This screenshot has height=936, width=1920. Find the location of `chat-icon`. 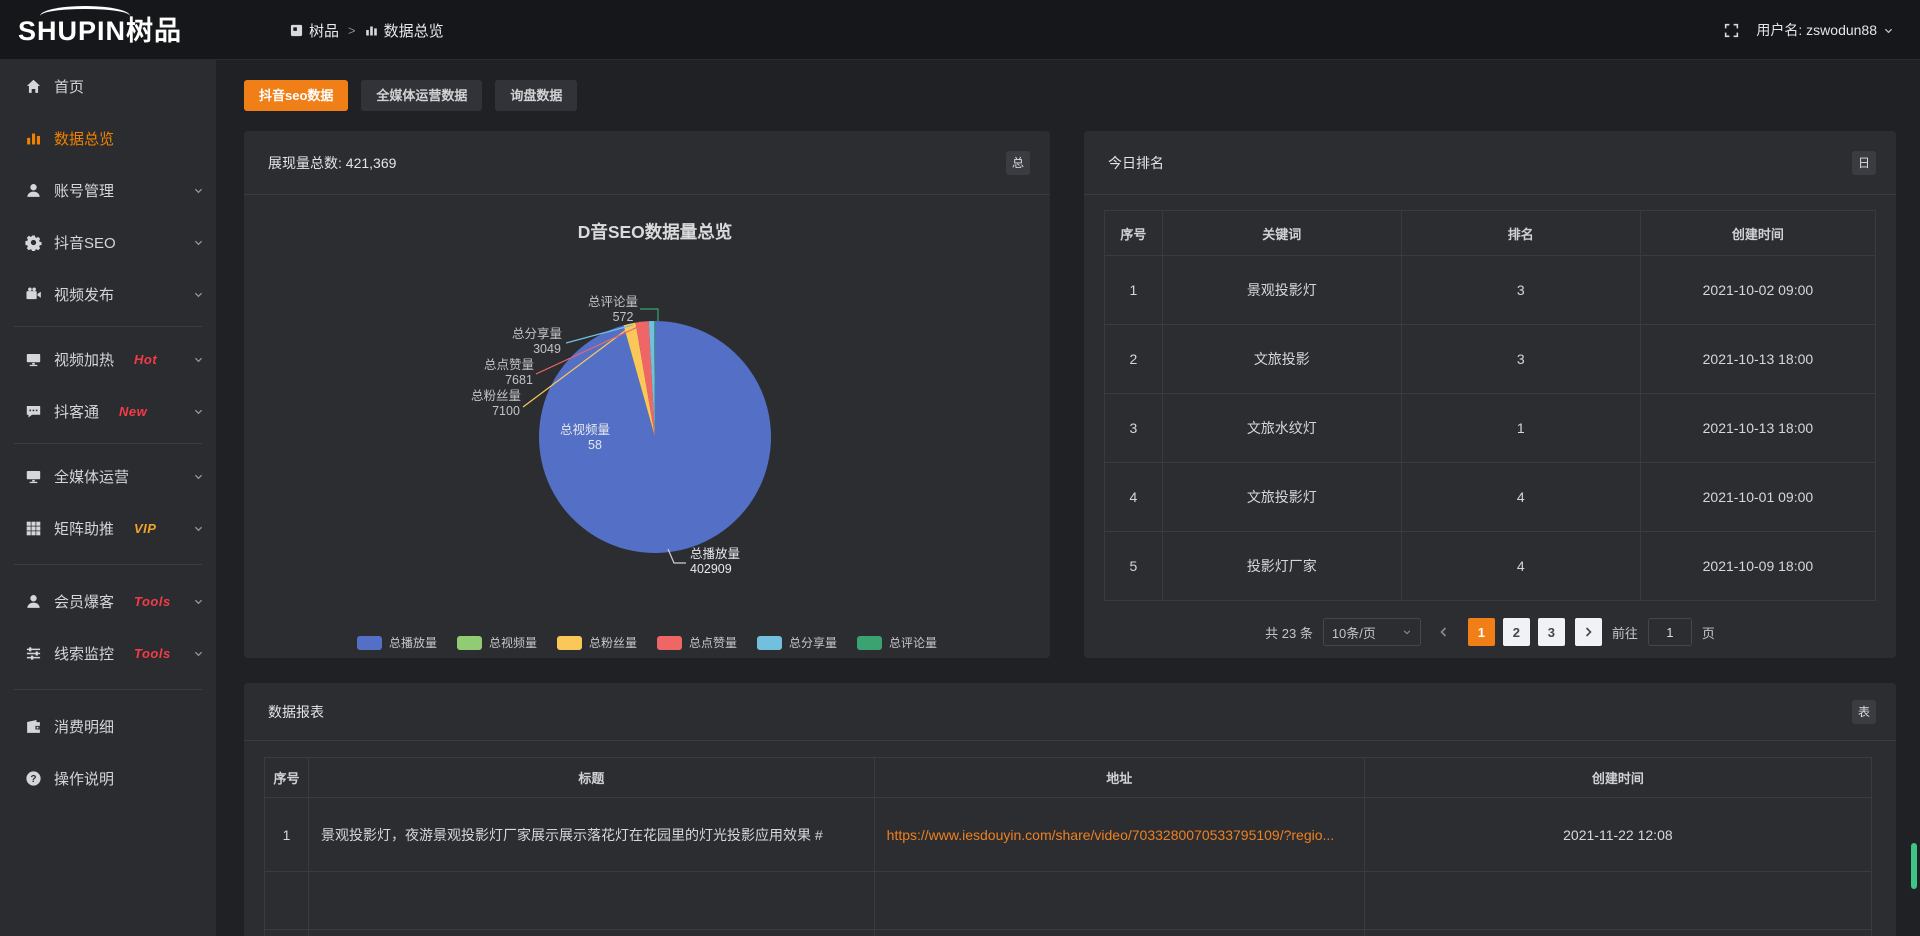

chat-icon is located at coordinates (33, 411).